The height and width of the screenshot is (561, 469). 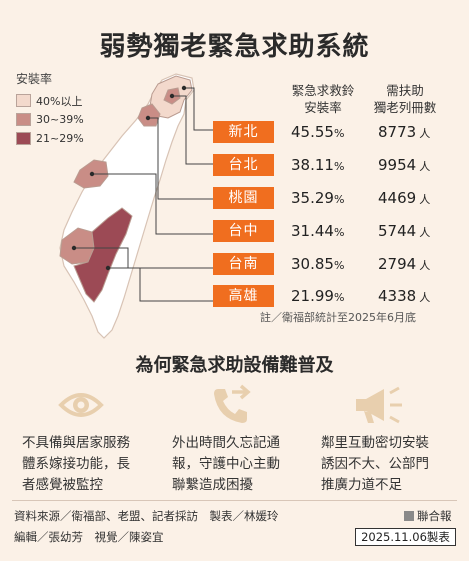 I want to click on reason-line: 誘因不大、公部門, so click(x=375, y=464).